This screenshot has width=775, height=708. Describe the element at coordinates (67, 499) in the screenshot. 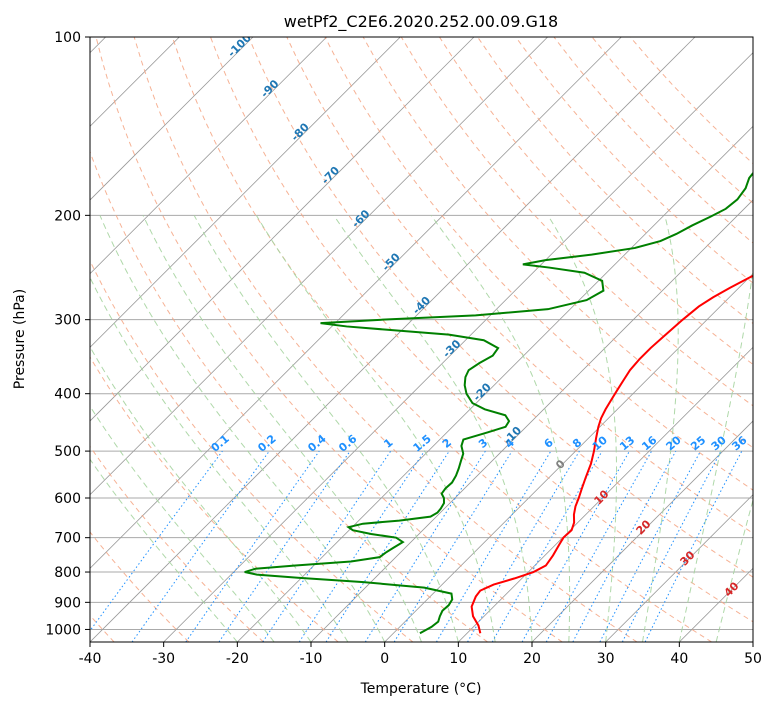

I see `y-tick-label: 600` at that location.